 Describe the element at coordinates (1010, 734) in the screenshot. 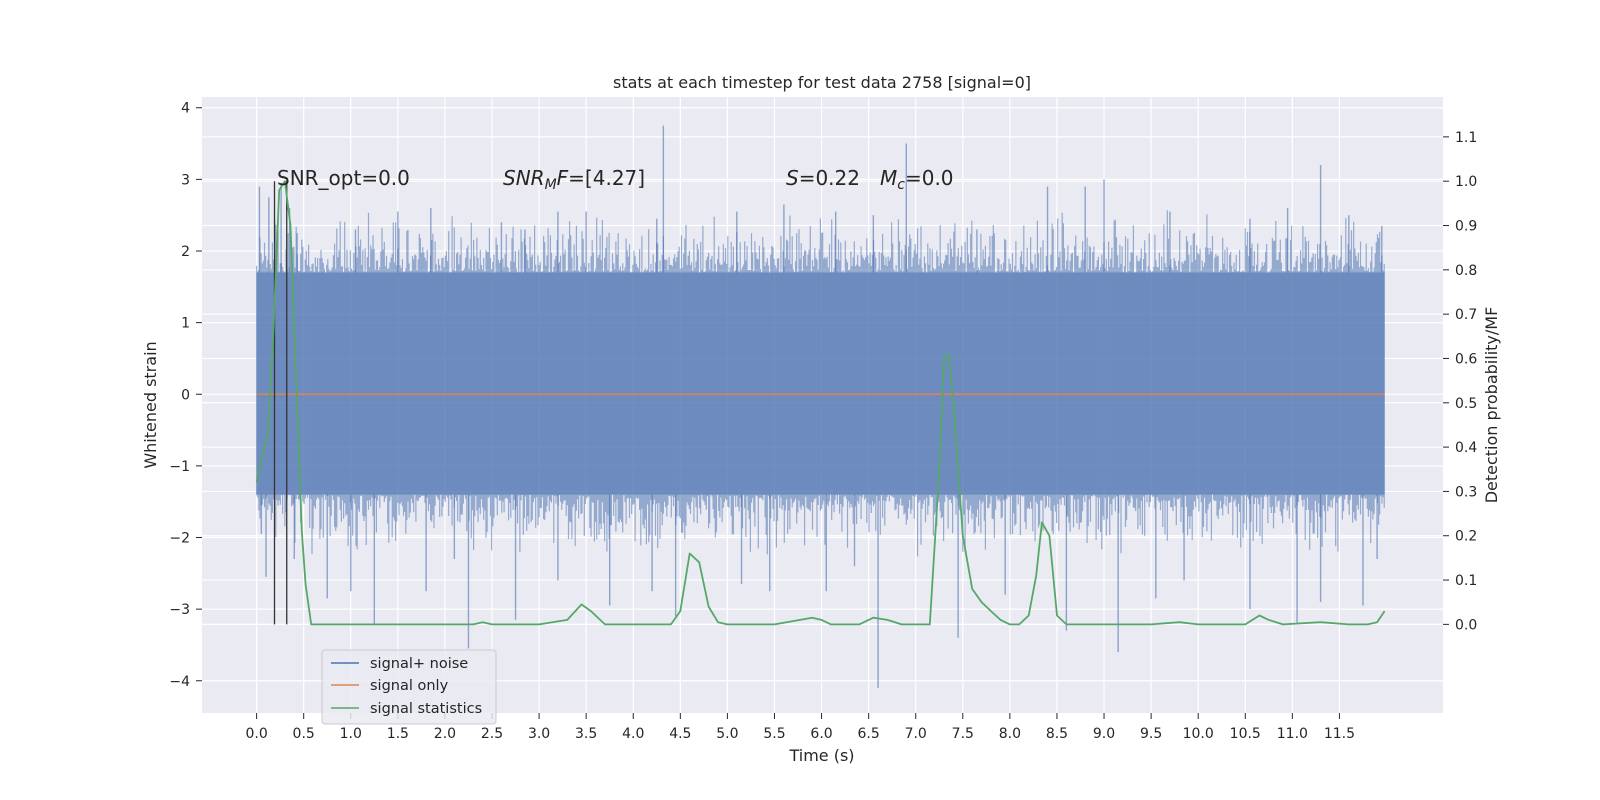

I see `x-tick-label: 8.0` at that location.